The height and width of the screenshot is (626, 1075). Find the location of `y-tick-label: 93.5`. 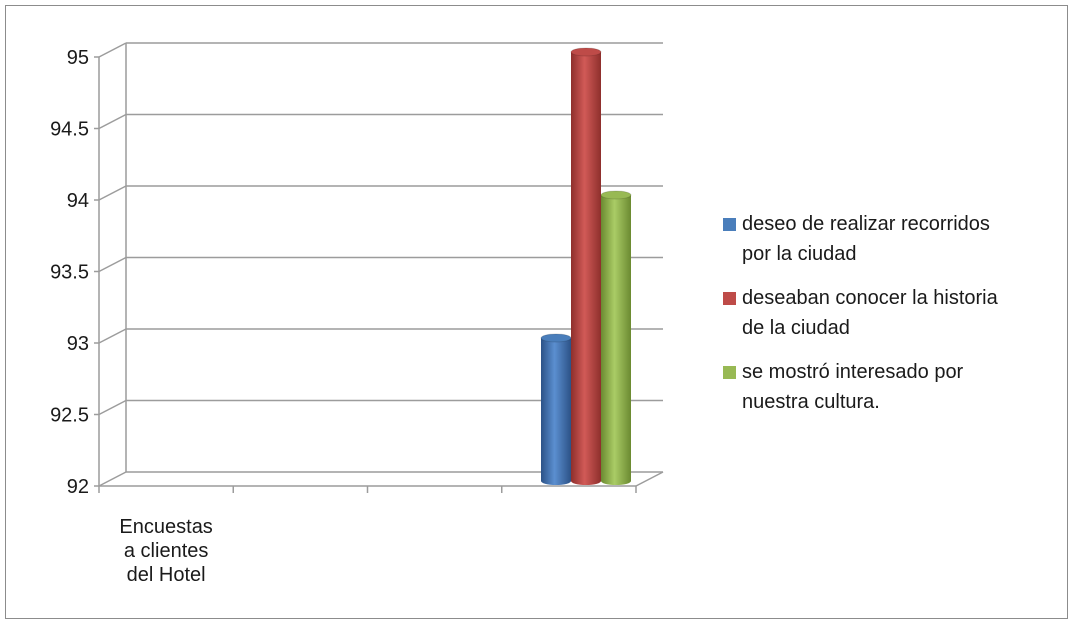

y-tick-label: 93.5 is located at coordinates (69, 273).